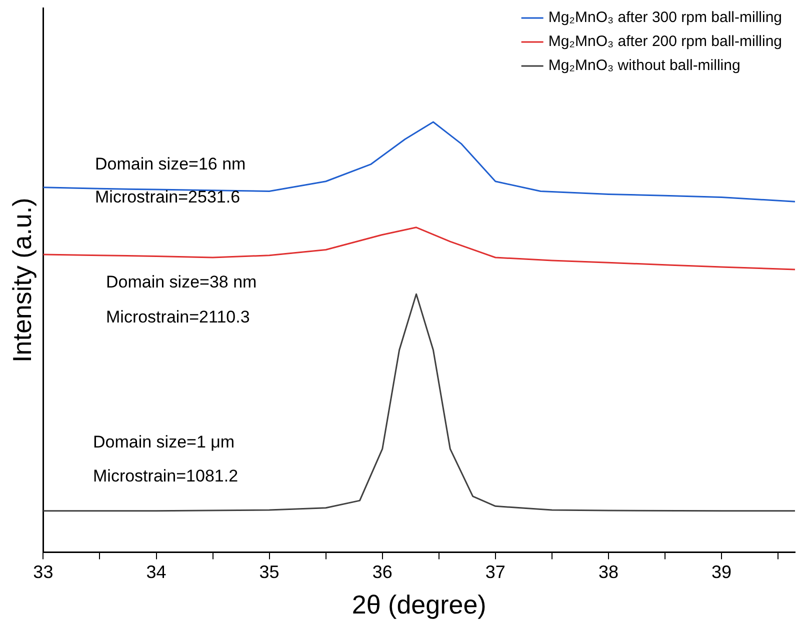  Describe the element at coordinates (21, 280) in the screenshot. I see `y-axis-title: Intensity (a.u.)` at that location.